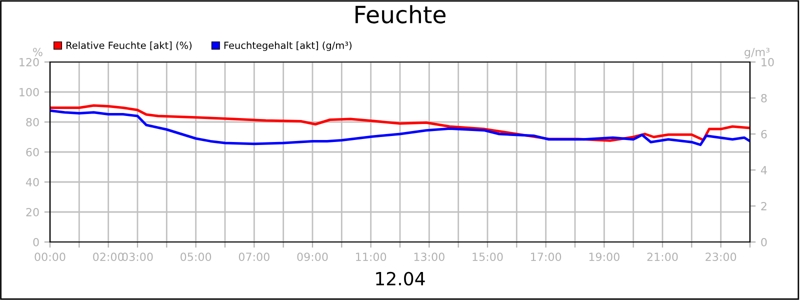  What do you see at coordinates (32, 122) in the screenshot?
I see `y-tick-label: 80` at bounding box center [32, 122].